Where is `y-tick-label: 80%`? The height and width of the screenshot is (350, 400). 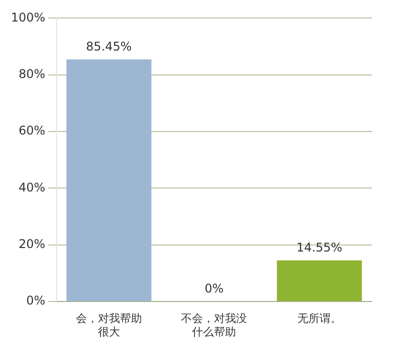 y-tick-label: 80% is located at coordinates (32, 74).